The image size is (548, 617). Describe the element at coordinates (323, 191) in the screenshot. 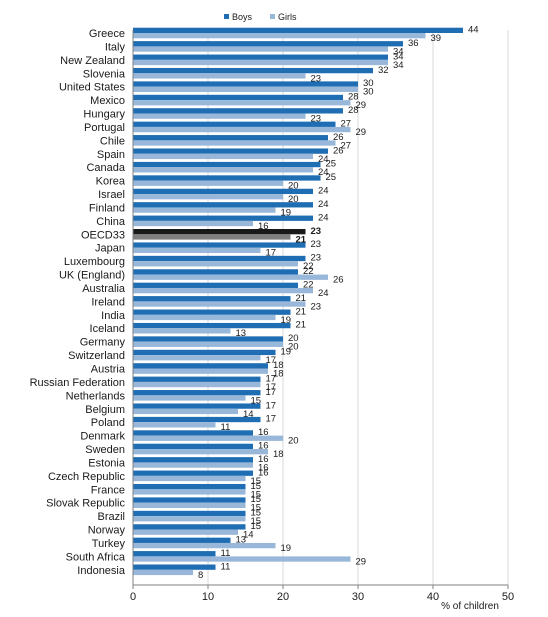

I see `value-label-boys: 24` at that location.